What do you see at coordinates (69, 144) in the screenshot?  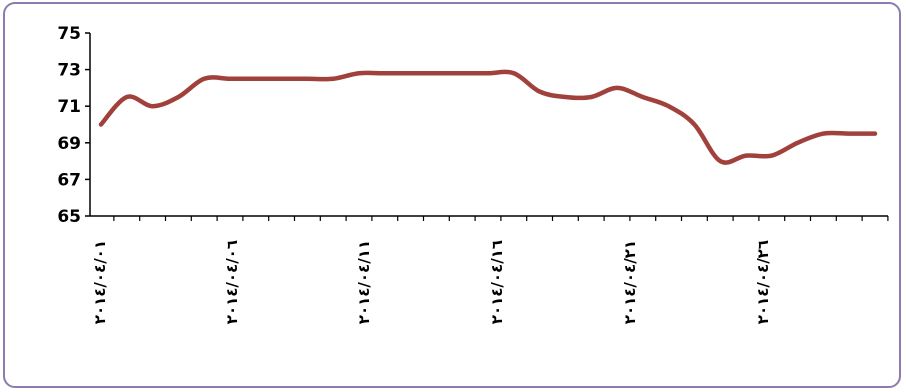 I see `y-tick-label: 69` at bounding box center [69, 144].